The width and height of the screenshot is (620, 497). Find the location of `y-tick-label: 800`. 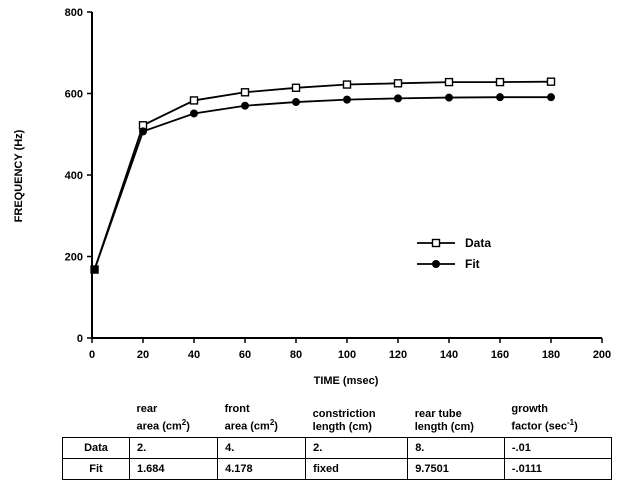

y-tick-label: 800 is located at coordinates (74, 13).